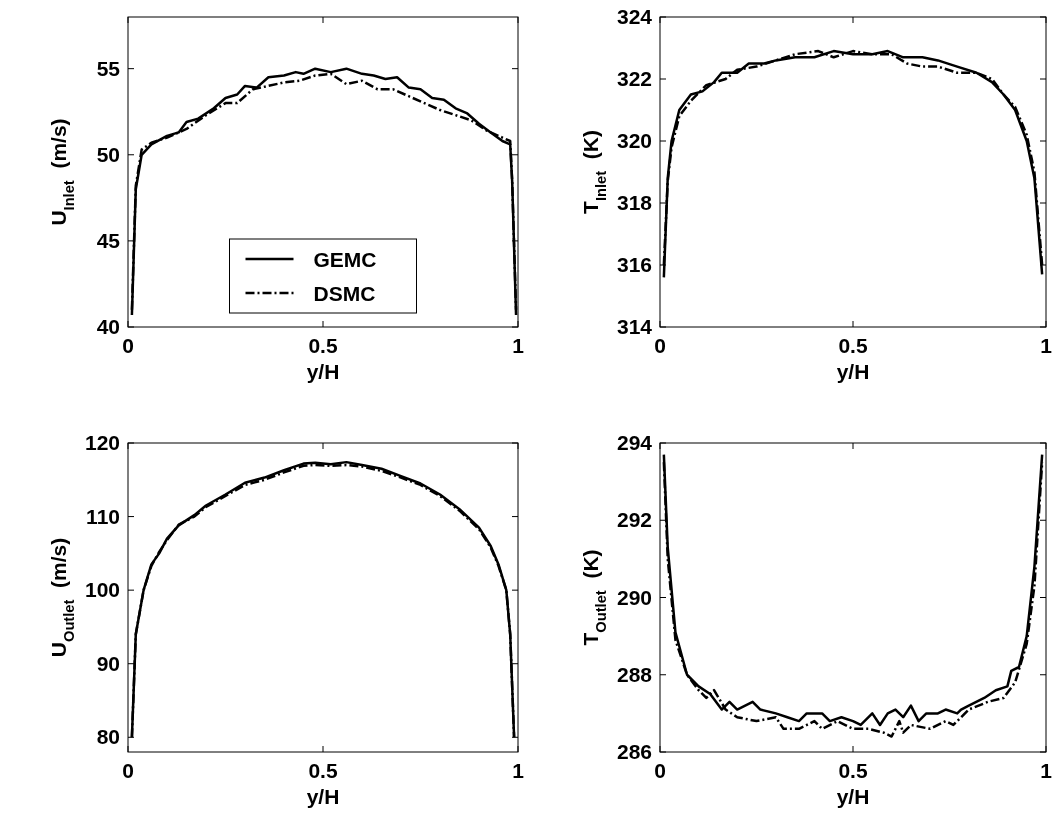 This screenshot has height=825, width=1063. Describe the element at coordinates (108, 663) in the screenshot. I see `y-tick-label: 90` at that location.